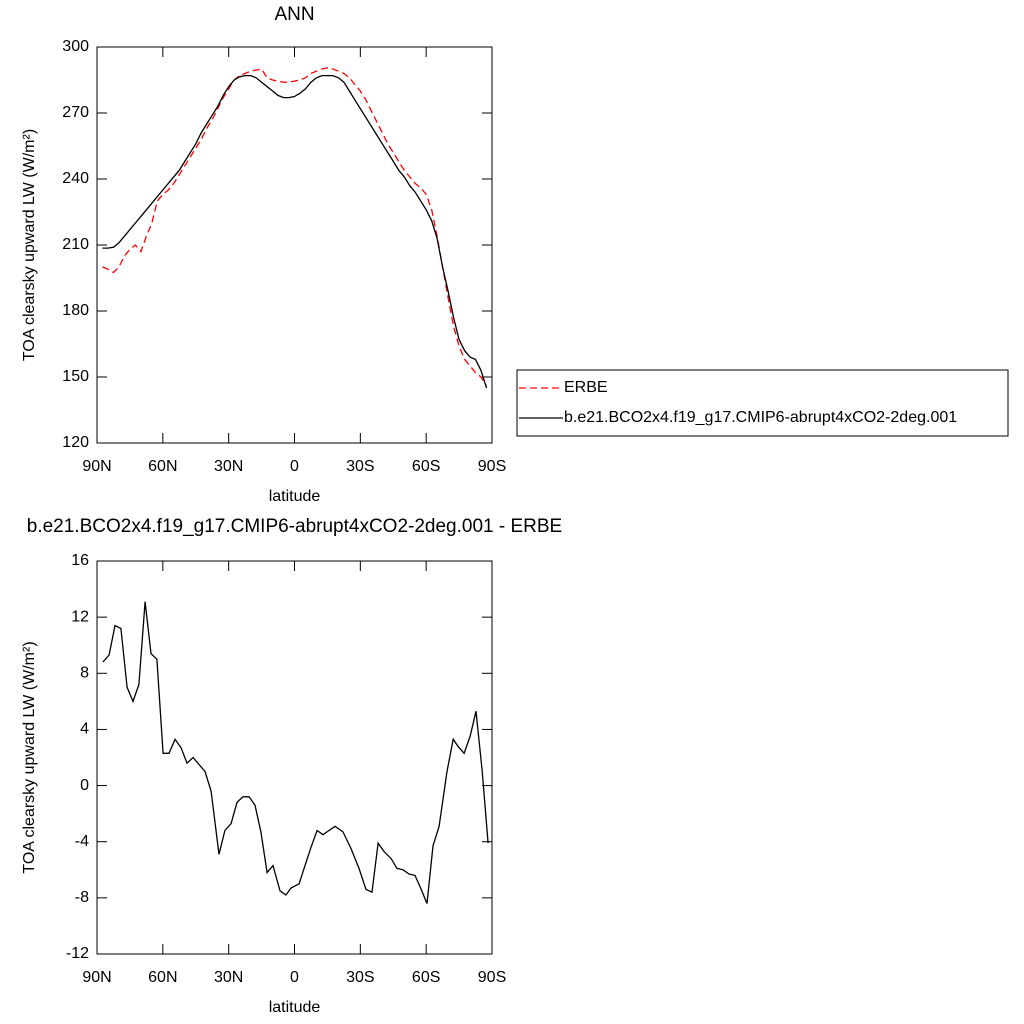 This screenshot has width=1024, height=1024. I want to click on y-tick-label: 210, so click(75, 244).